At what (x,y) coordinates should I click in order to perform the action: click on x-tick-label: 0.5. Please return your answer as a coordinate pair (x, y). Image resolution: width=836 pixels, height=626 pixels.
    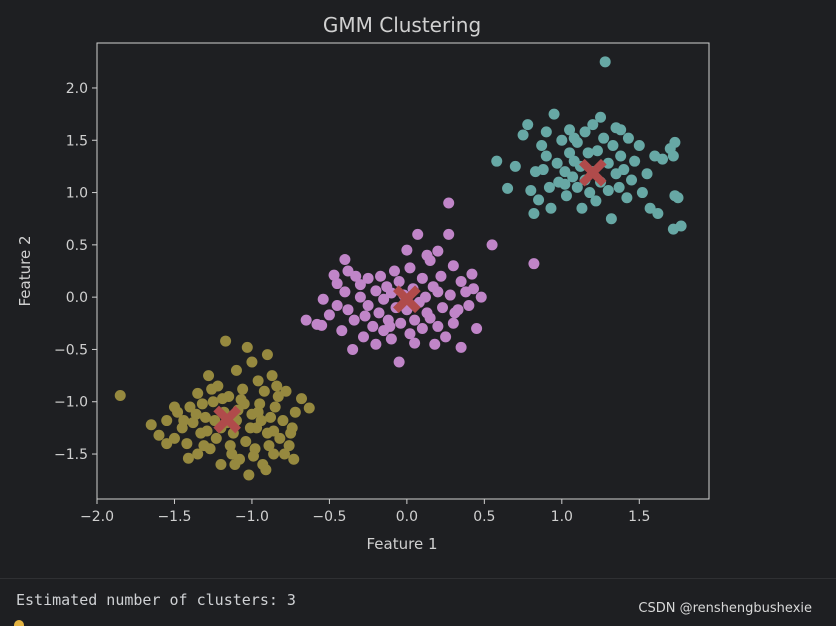
    Looking at the image, I should click on (484, 517).